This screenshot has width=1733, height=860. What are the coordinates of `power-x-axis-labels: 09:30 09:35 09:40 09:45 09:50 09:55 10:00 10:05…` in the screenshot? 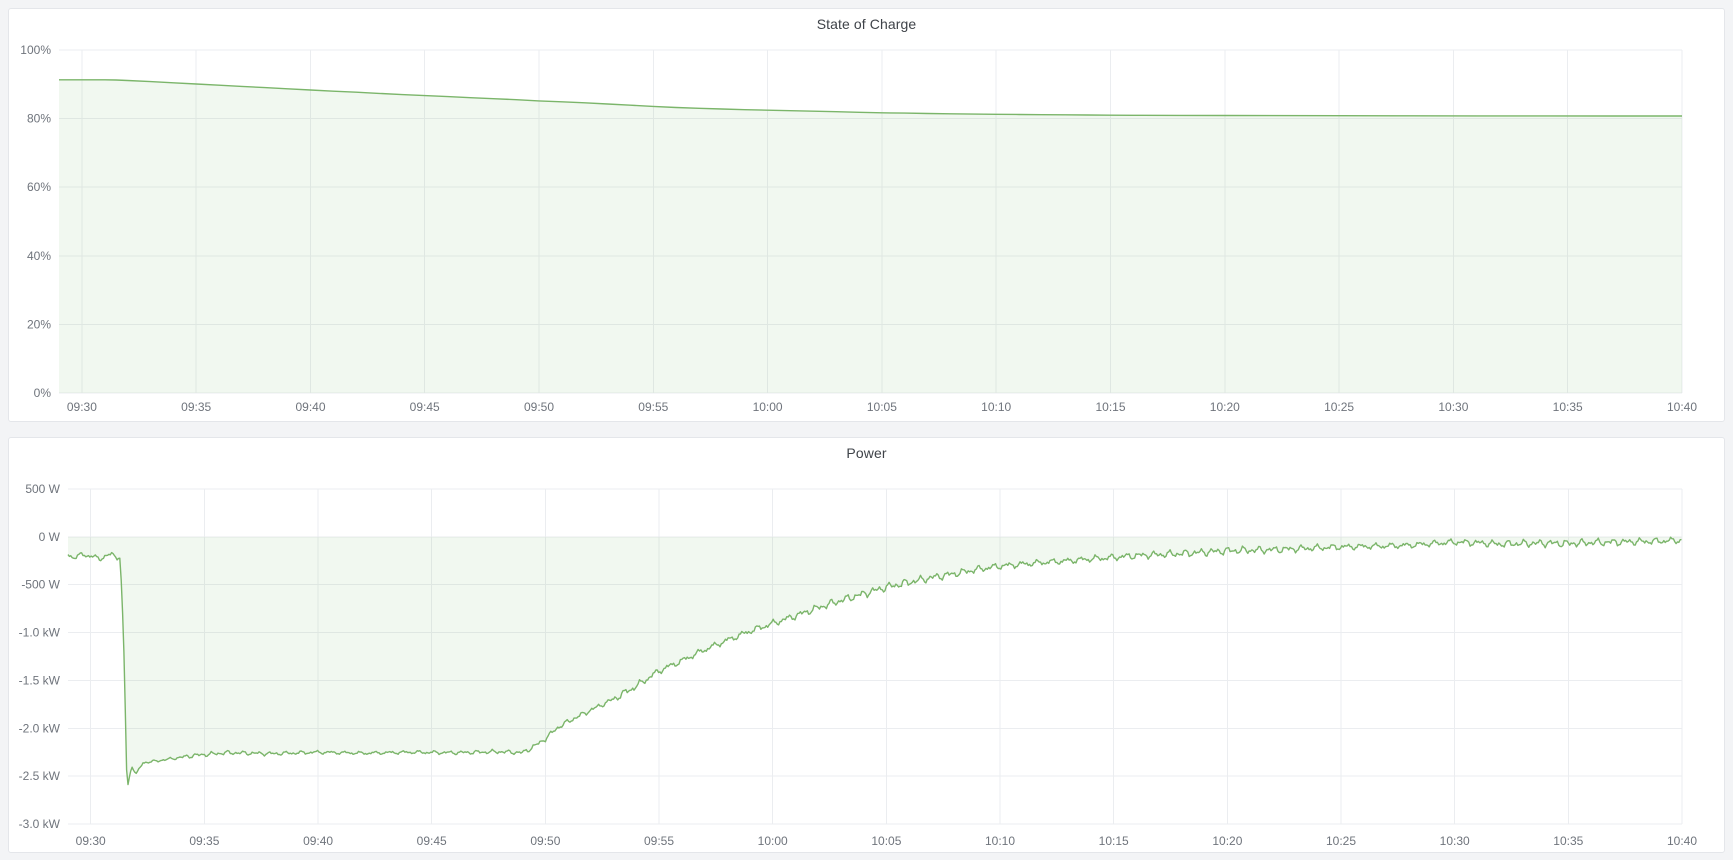 It's located at (887, 841).